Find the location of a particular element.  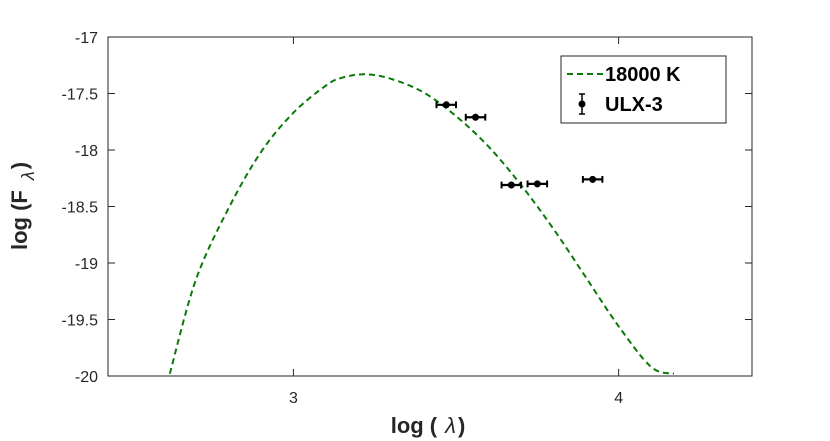

y-axis-title-suffix: ) is located at coordinates (19, 165).